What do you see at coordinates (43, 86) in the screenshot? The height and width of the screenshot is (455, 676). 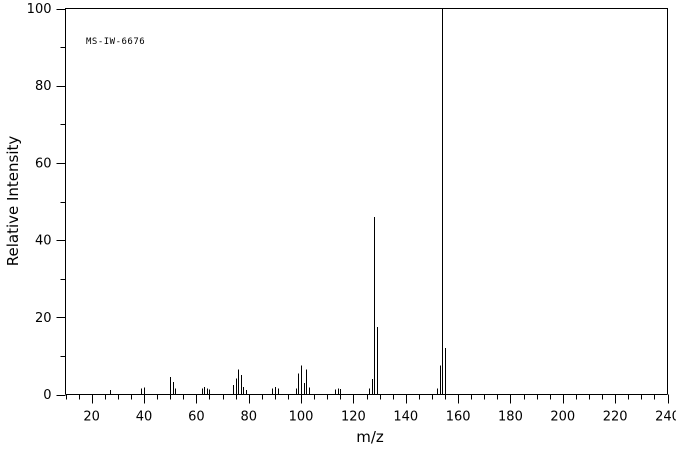 I see `y-tick-label: 80` at bounding box center [43, 86].